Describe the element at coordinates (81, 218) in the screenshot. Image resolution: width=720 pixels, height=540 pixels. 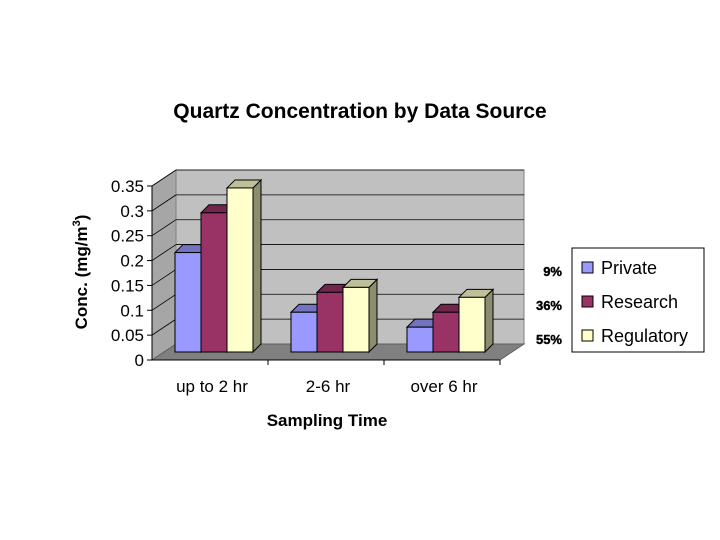
I see `y-axis-title-suffix: )` at that location.